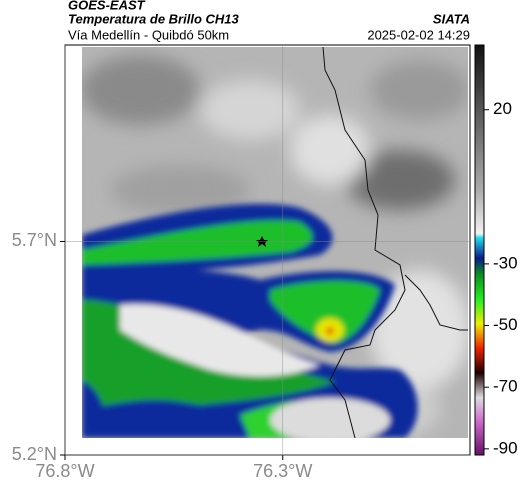  What do you see at coordinates (148, 34) in the screenshot?
I see `location: Vía Medellín - Quibdó 50km` at bounding box center [148, 34].